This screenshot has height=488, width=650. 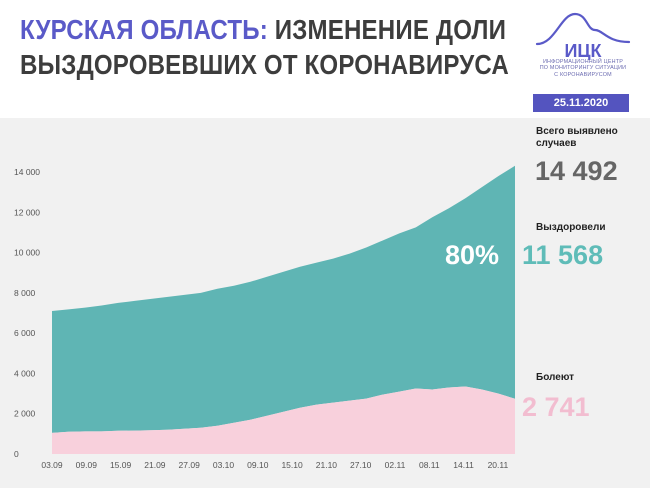 I want to click on logo-mark: ИЦК, so click(x=583, y=36).